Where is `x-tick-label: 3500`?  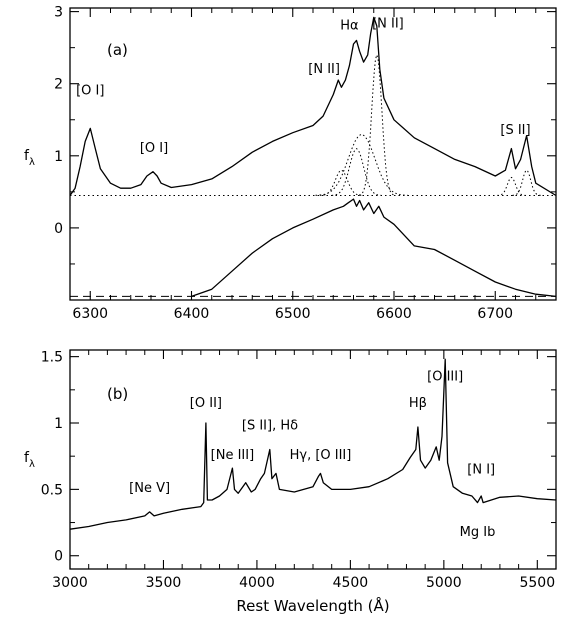 x-tick-label: 3500 is located at coordinates (164, 583).